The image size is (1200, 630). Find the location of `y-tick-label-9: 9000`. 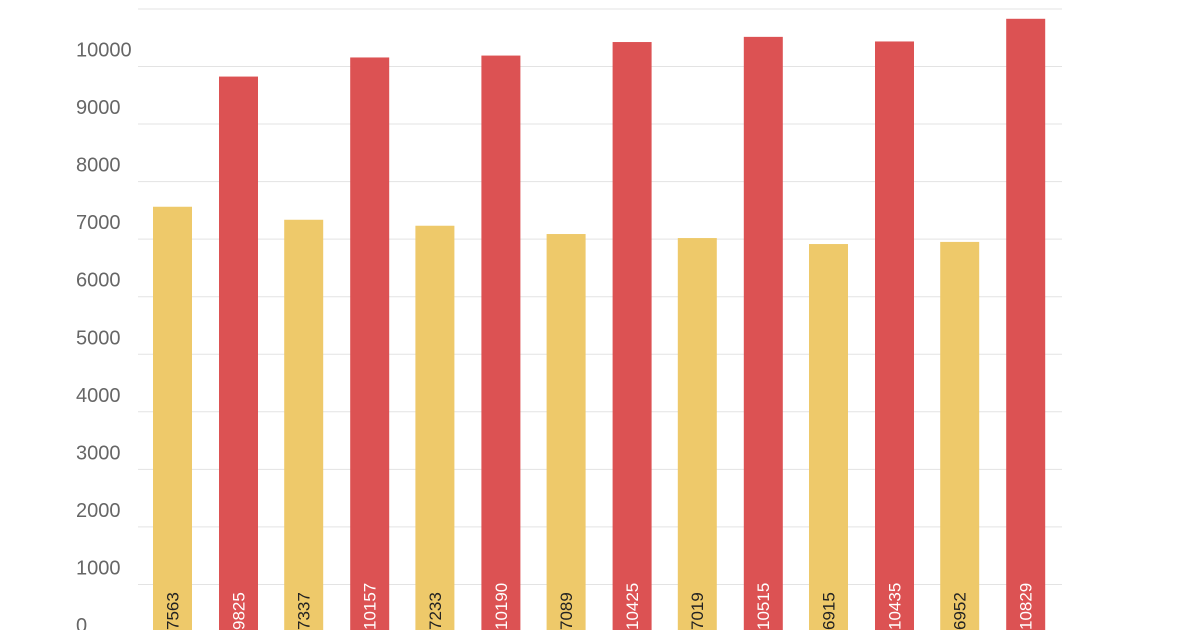

y-tick-label-9: 9000 is located at coordinates (98, 108).